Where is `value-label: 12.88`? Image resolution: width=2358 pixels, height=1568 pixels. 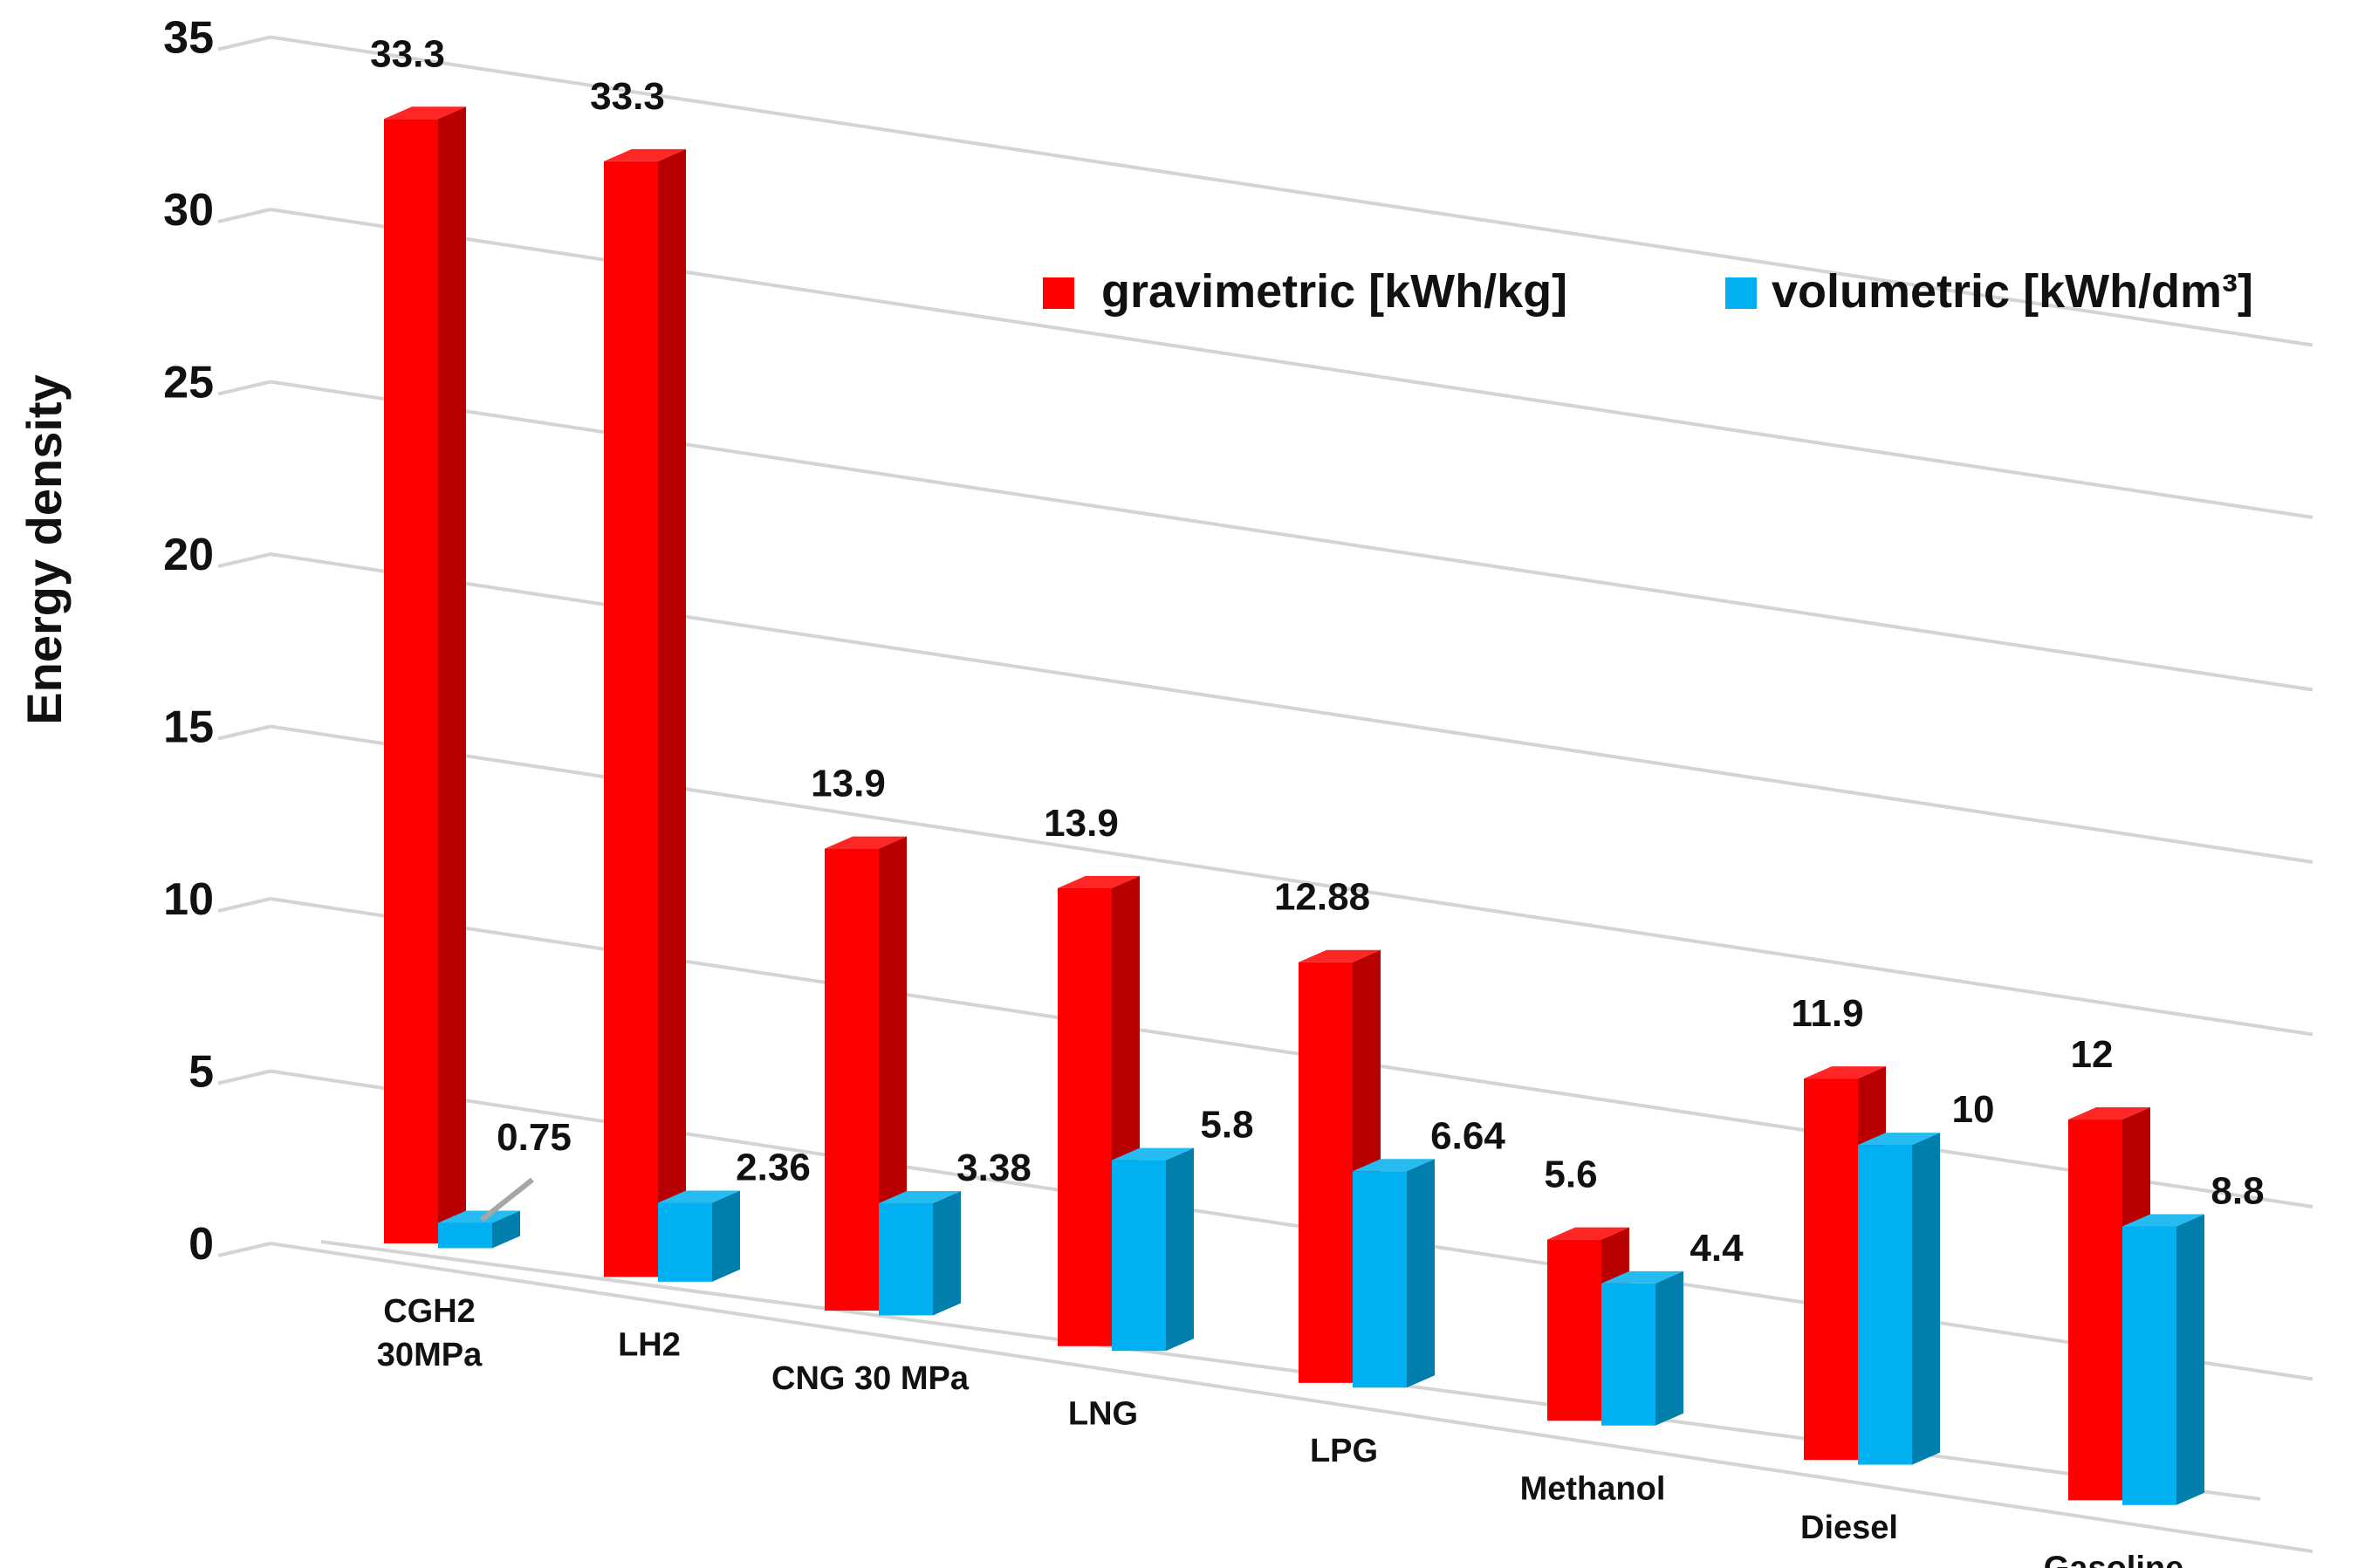
value-label: 12.88 is located at coordinates (1322, 898).